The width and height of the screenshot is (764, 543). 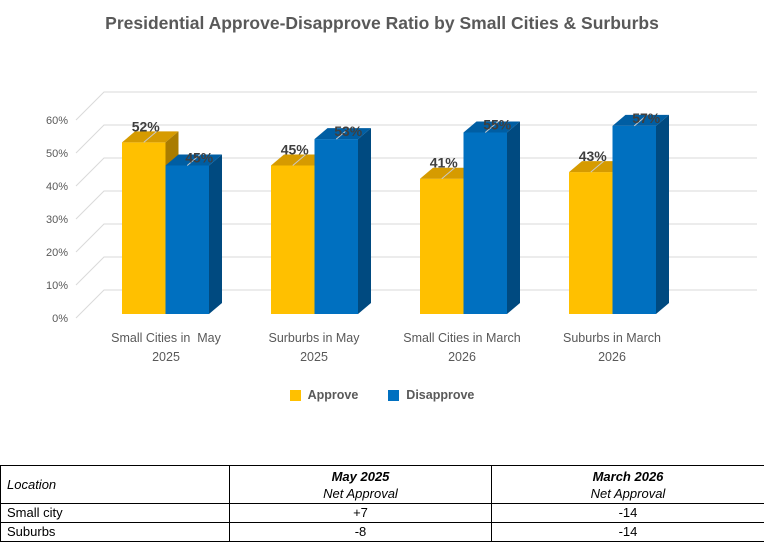 What do you see at coordinates (166, 347) in the screenshot?
I see `x-axis-label-small-cities-may: Small Cities in May 2025` at bounding box center [166, 347].